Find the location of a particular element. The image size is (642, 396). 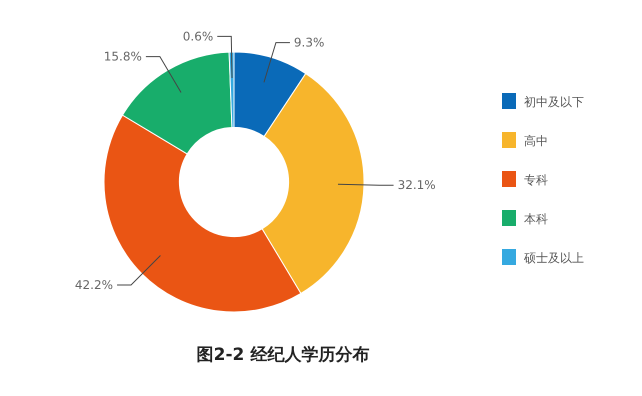

data-label: 0.6% is located at coordinates (198, 36).